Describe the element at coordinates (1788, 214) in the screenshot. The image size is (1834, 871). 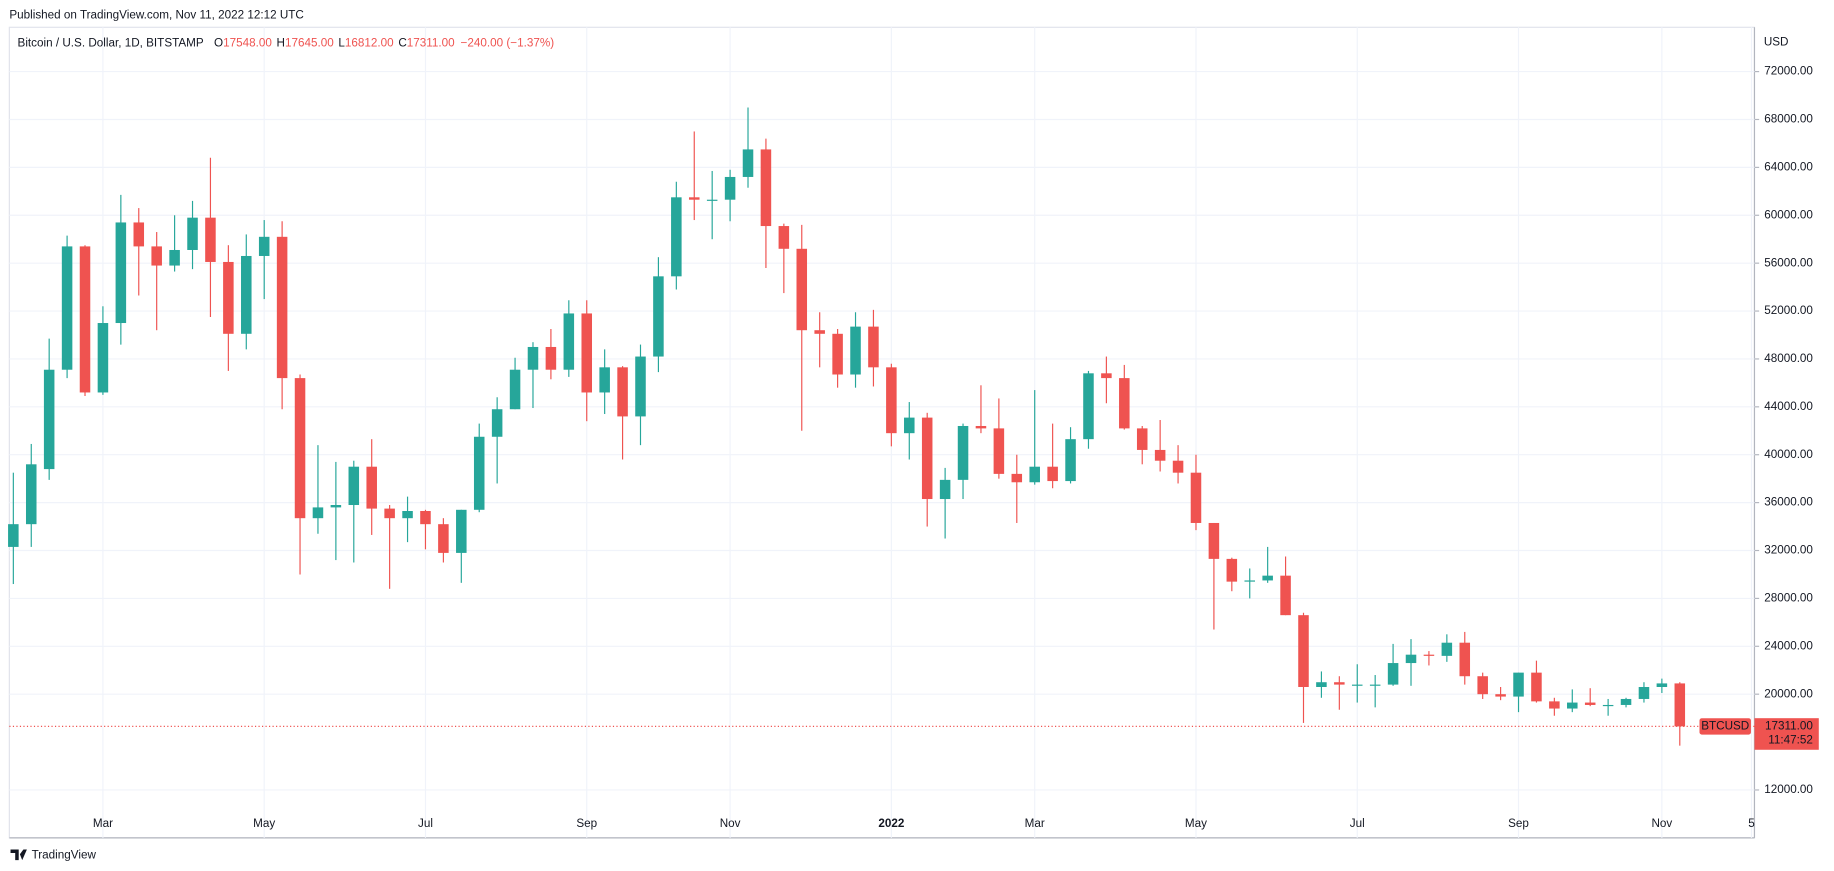
I see `y-tick-label: 60000.00` at that location.